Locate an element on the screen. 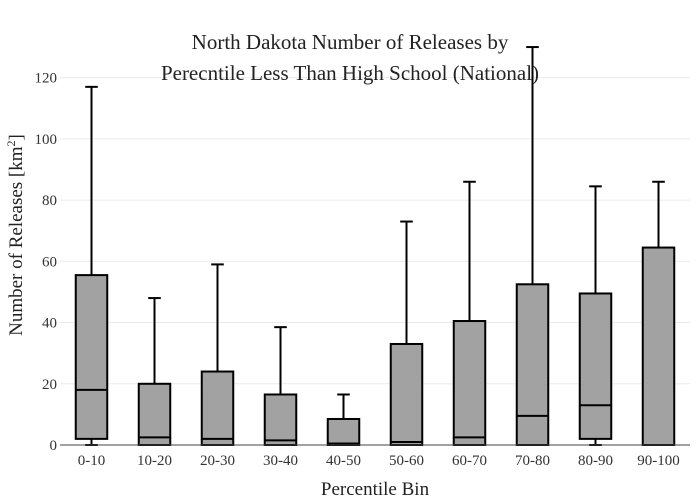 The height and width of the screenshot is (500, 700). y-tick-label-20: 20 is located at coordinates (49, 385).